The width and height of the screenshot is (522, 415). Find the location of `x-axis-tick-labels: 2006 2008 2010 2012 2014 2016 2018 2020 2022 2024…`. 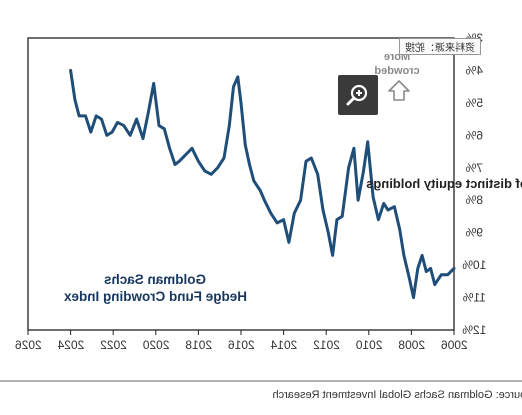

x-axis-tick-labels: 2006 2008 2010 2012 2014 2016 2018 2020 2022 2024… is located at coordinates (241, 345).